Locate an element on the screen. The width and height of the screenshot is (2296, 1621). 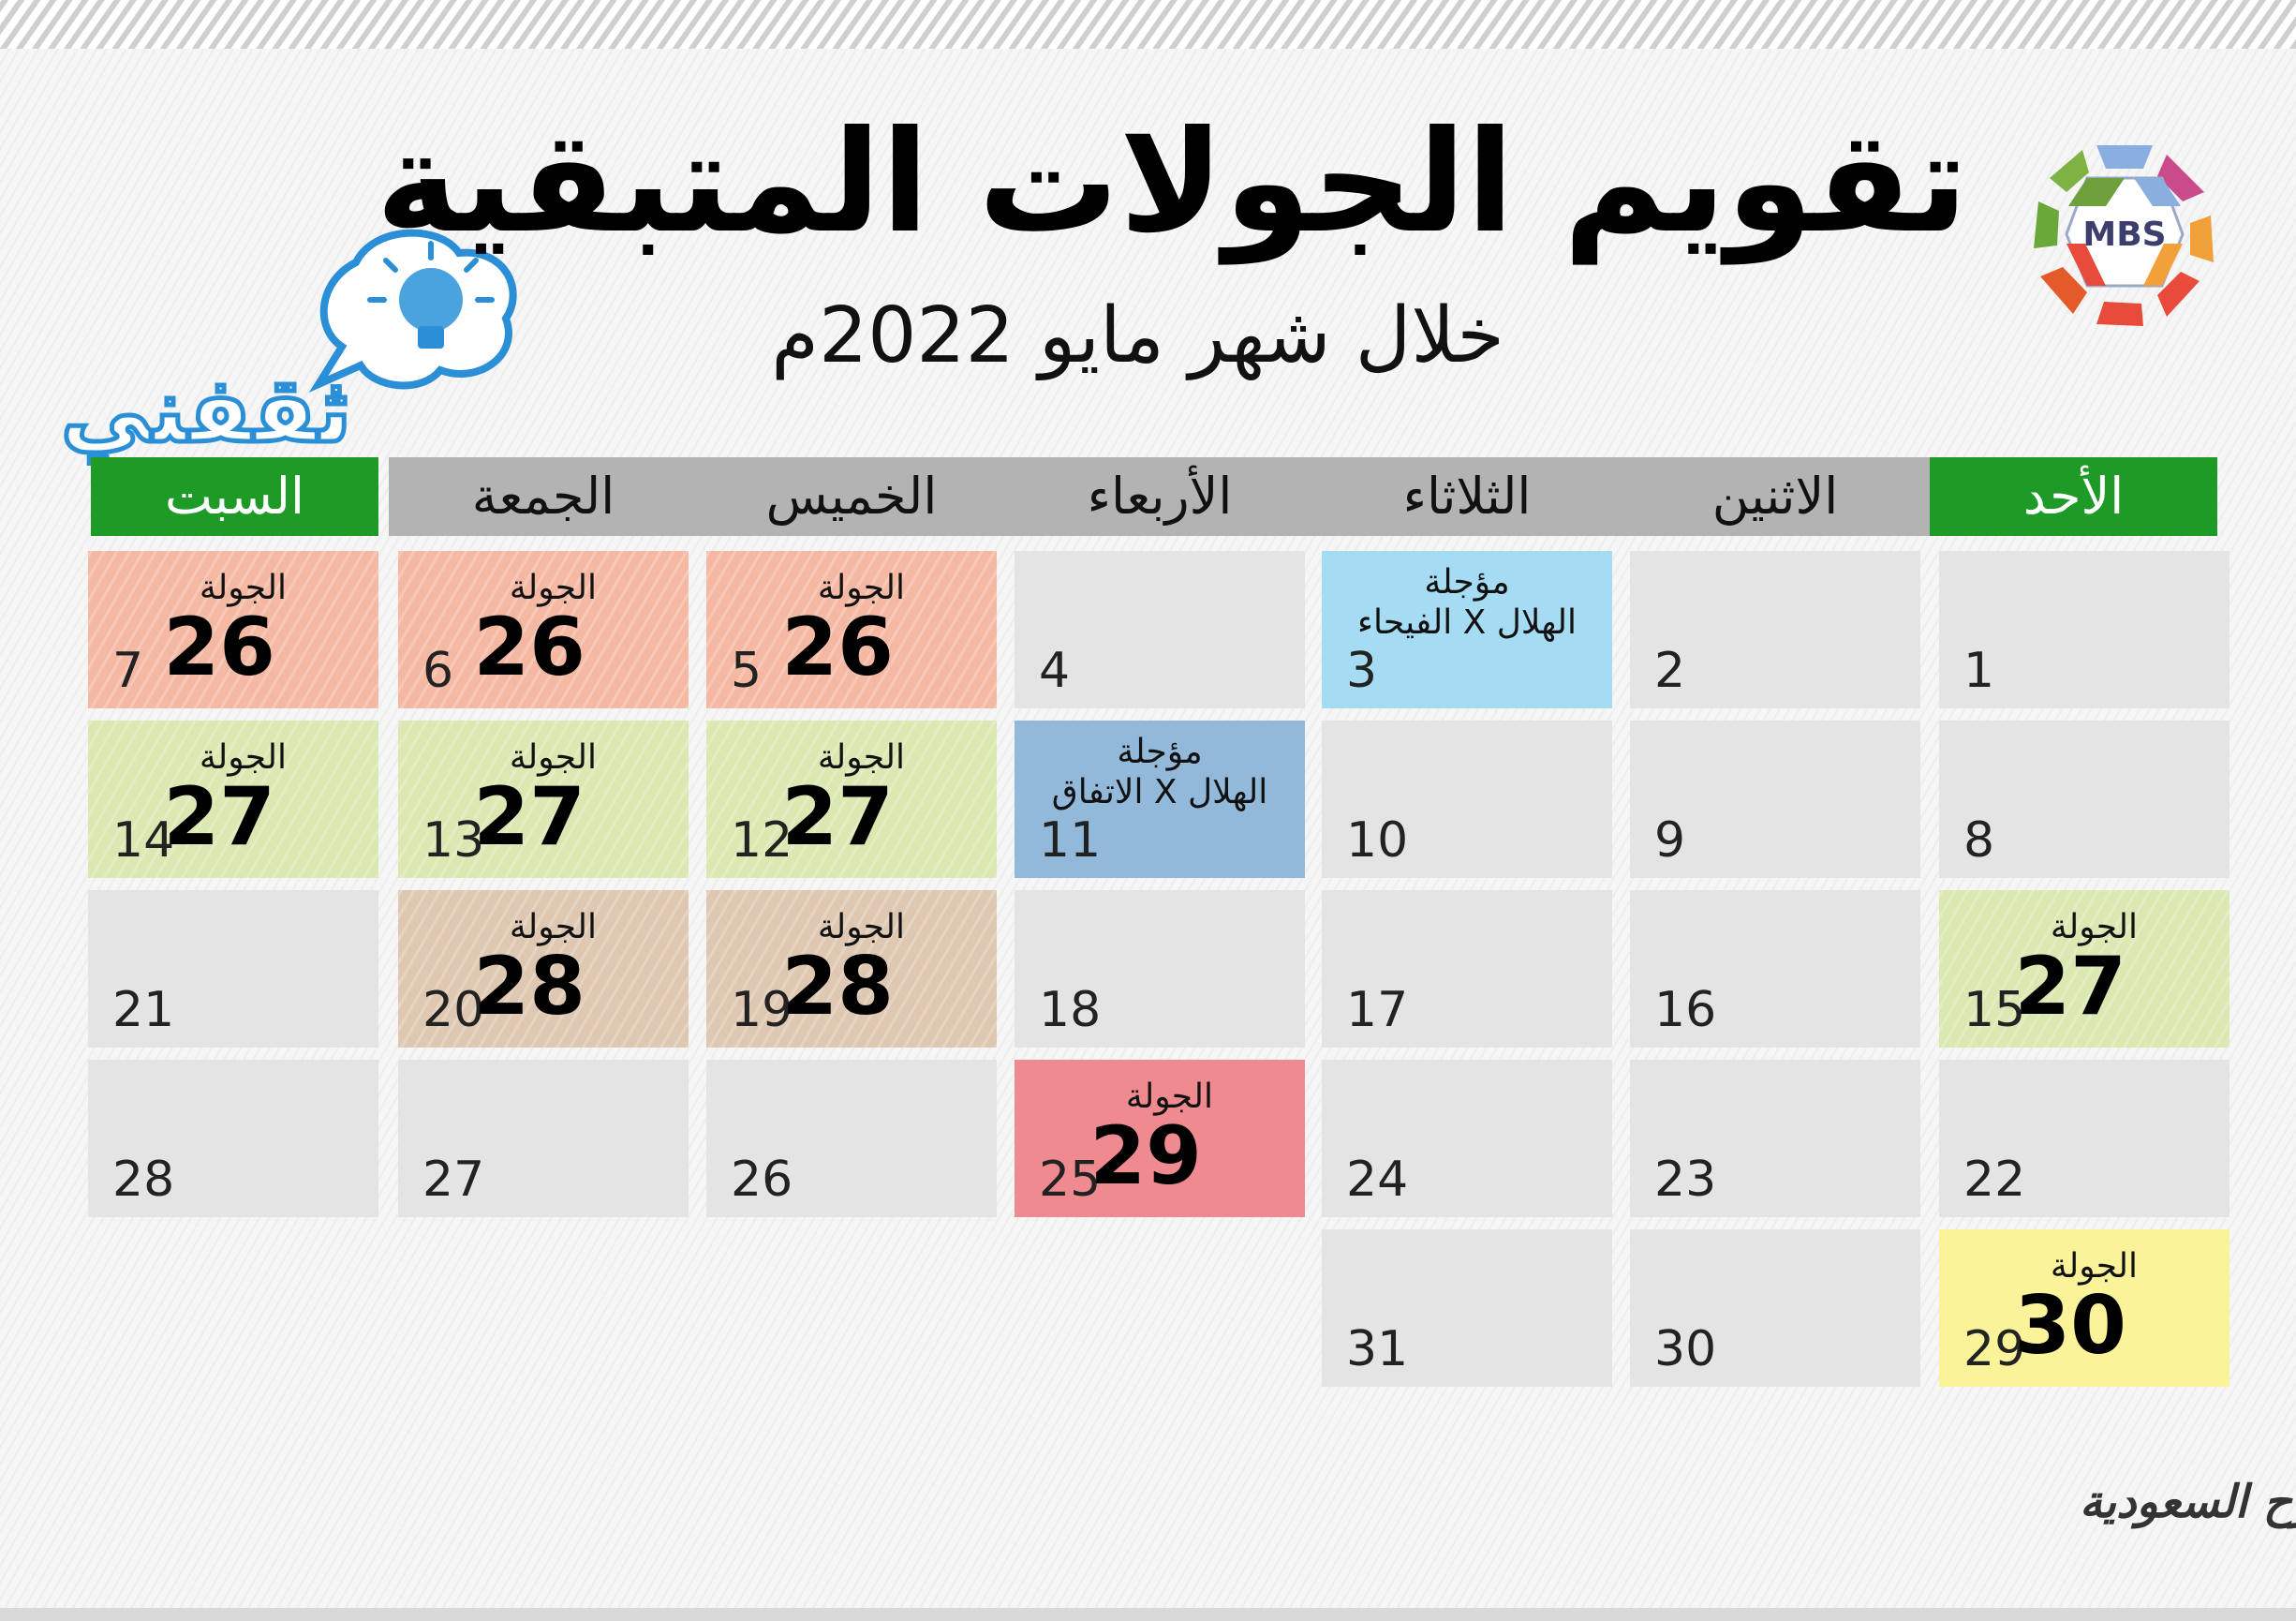
calendar-day-11: 11 مؤجلة الاتفاق X الهلال is located at coordinates (1160, 799).